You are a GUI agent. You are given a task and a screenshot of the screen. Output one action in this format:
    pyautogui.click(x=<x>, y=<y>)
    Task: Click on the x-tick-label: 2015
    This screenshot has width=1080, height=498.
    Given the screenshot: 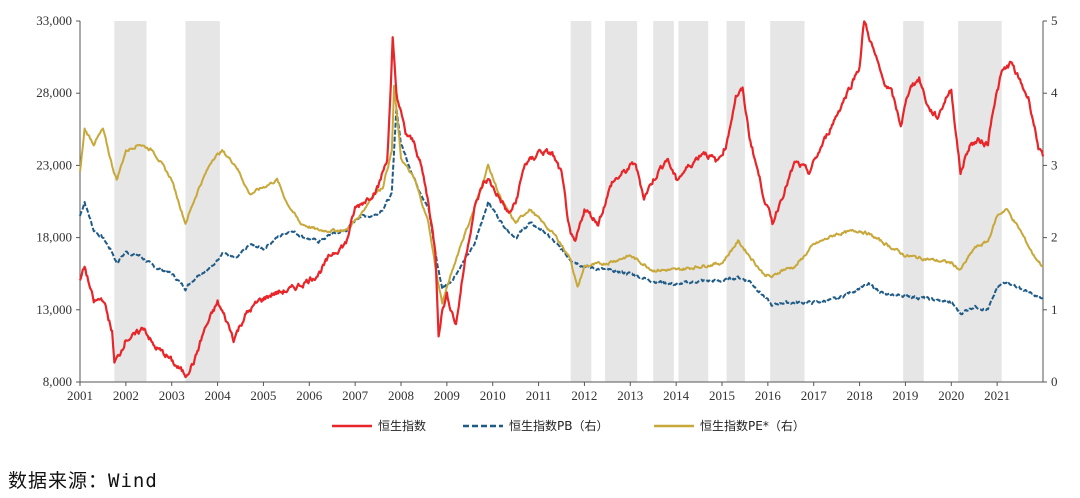 What is the action you would take?
    pyautogui.click(x=722, y=395)
    